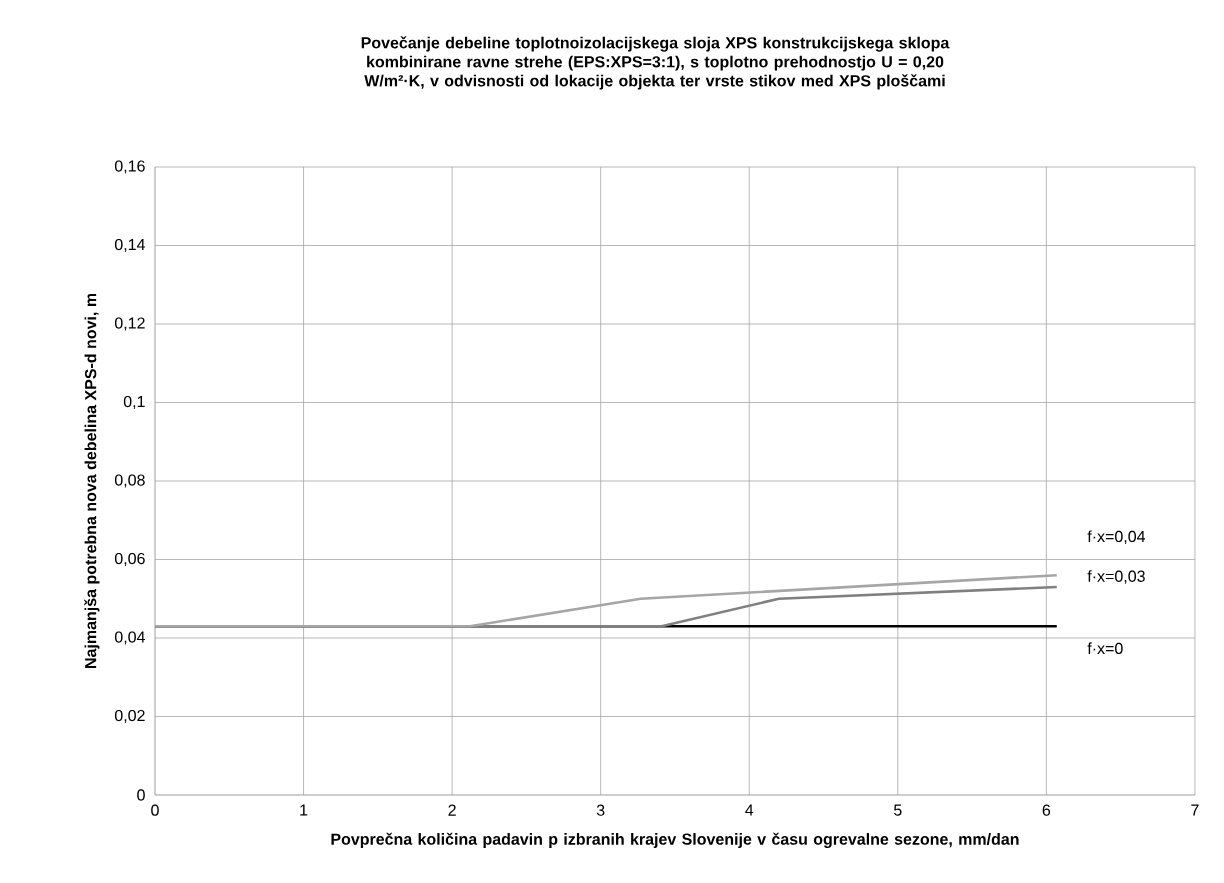 The width and height of the screenshot is (1224, 883). I want to click on y-tick-label: 0,08, so click(129, 481).